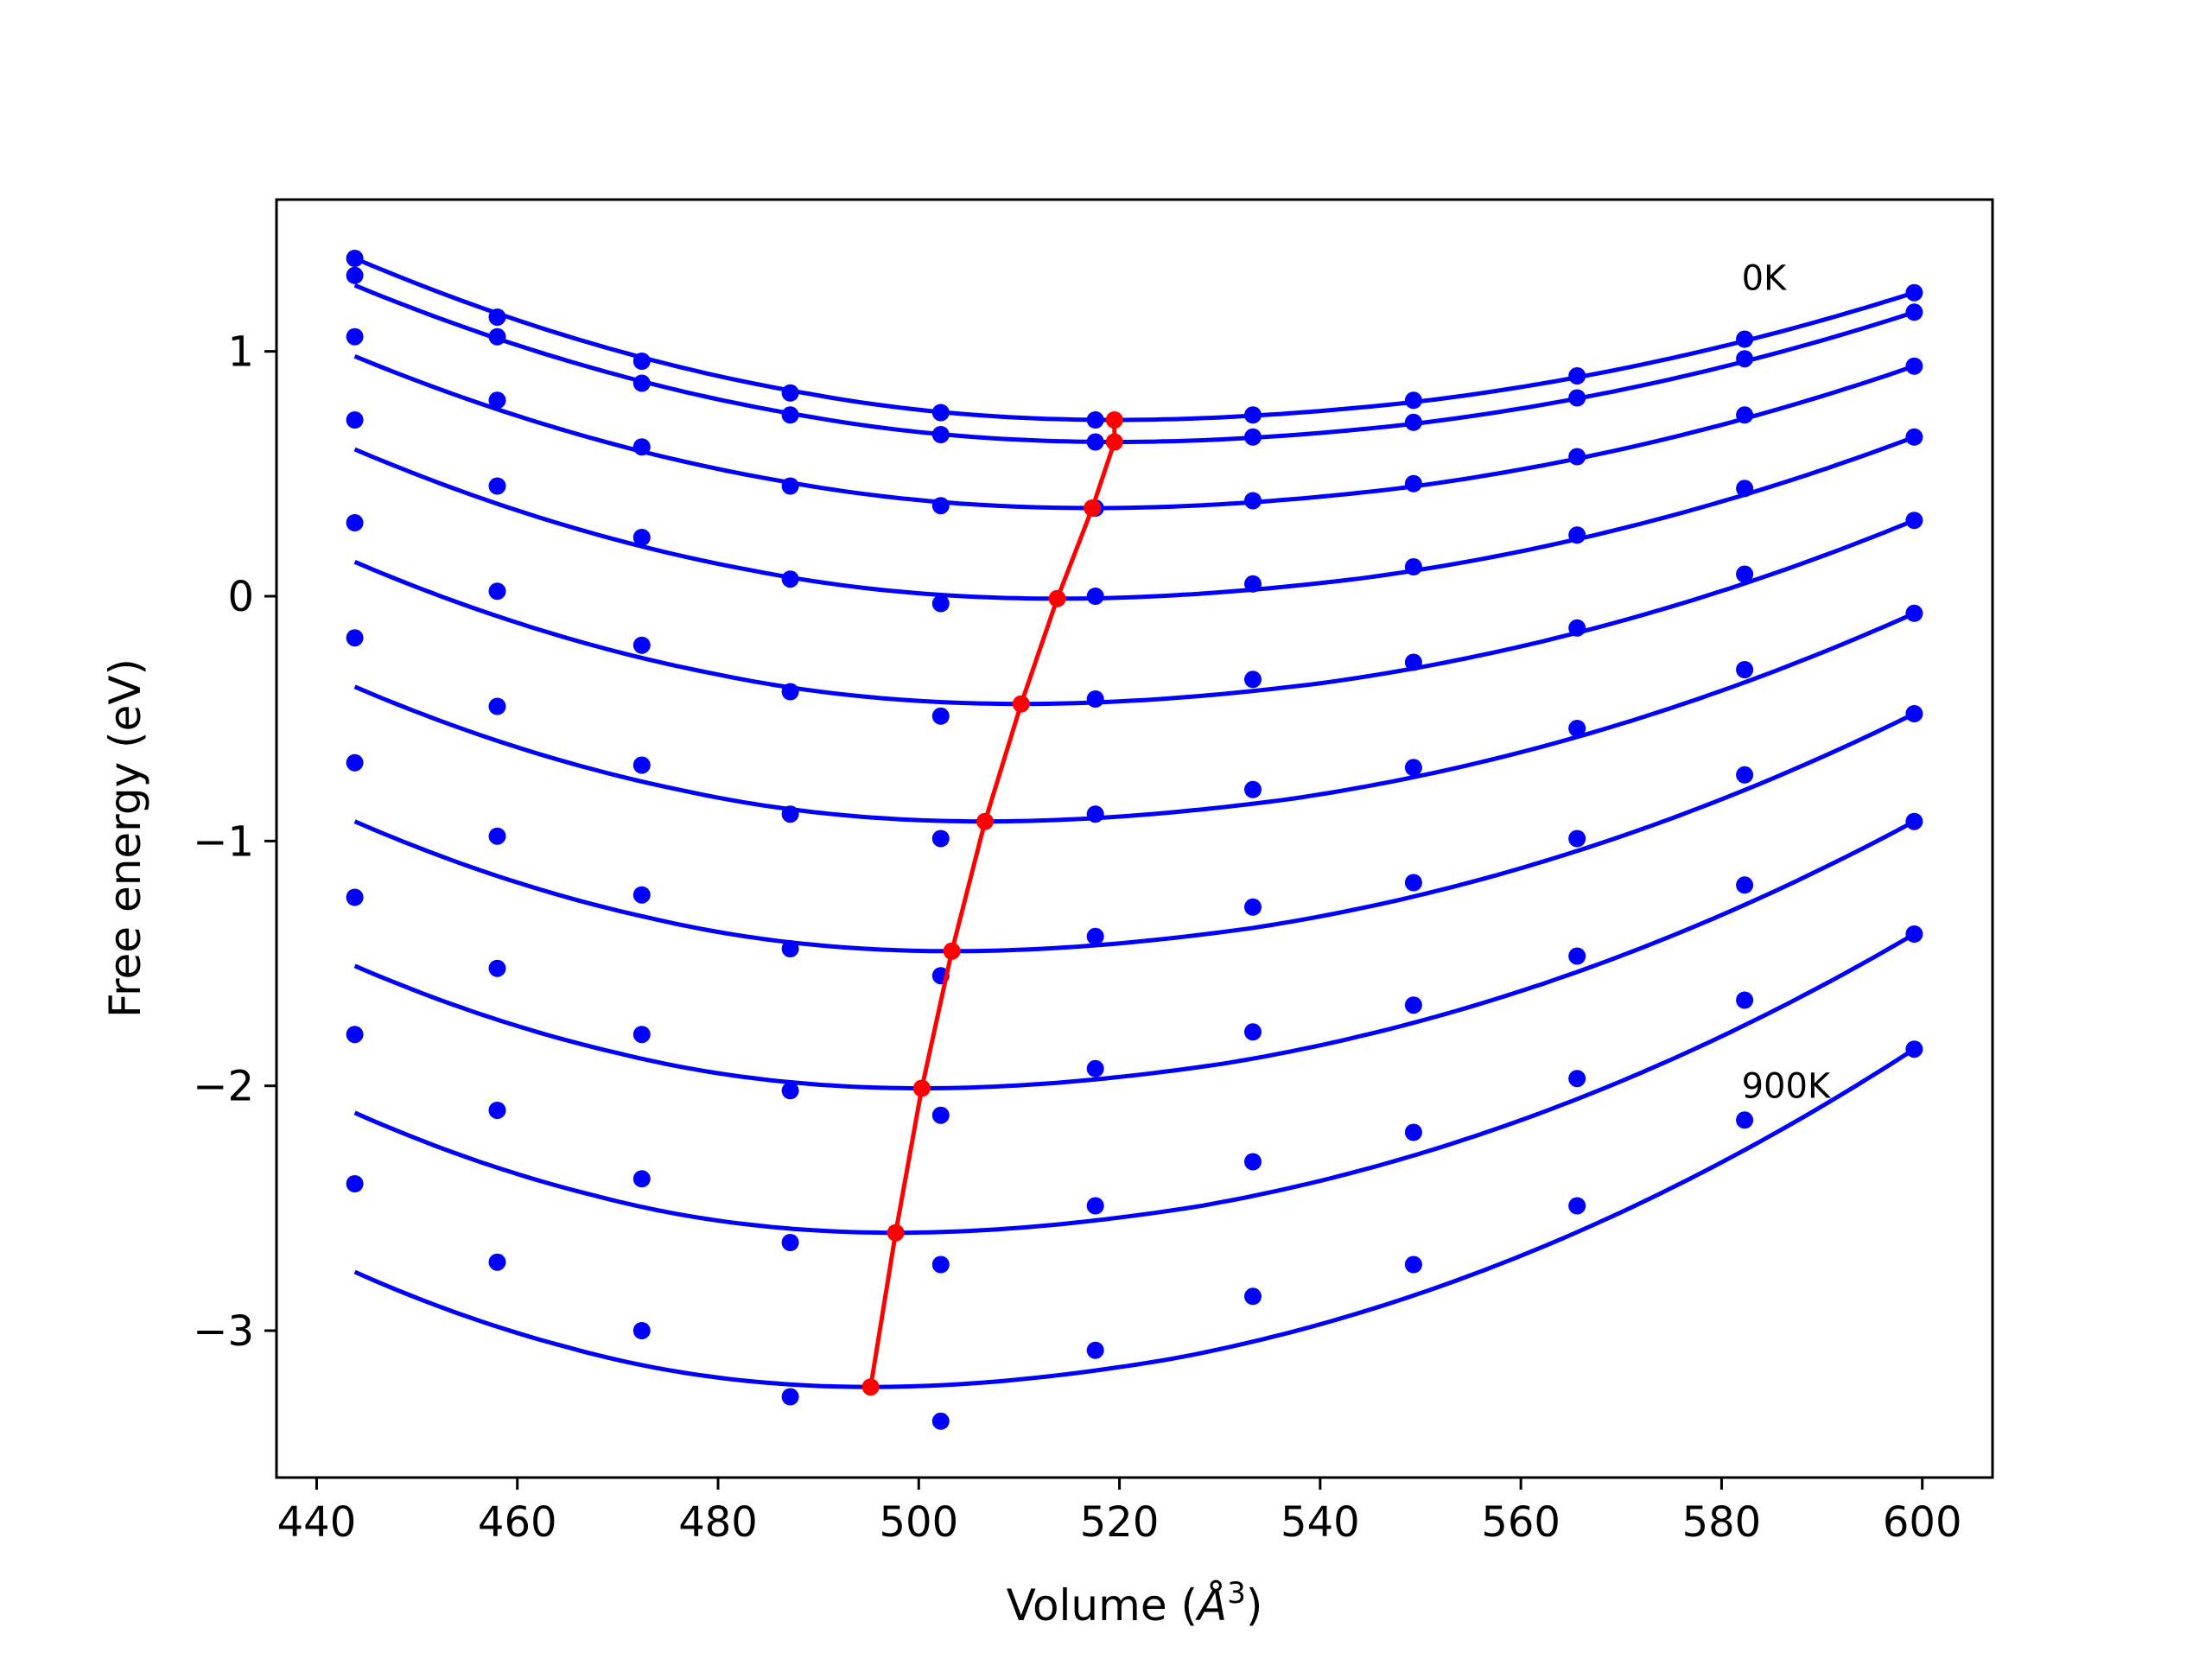 This screenshot has width=2212, height=1659. What do you see at coordinates (1765, 279) in the screenshot?
I see `annotation-label: 0K` at bounding box center [1765, 279].